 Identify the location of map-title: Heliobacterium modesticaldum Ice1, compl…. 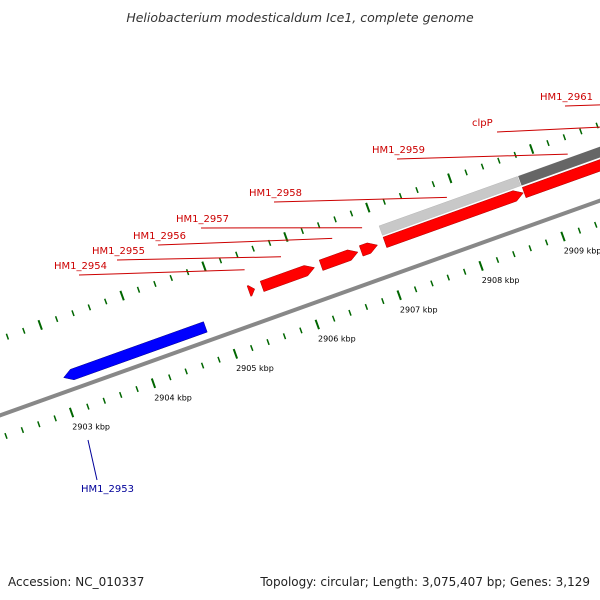
(300, 17).